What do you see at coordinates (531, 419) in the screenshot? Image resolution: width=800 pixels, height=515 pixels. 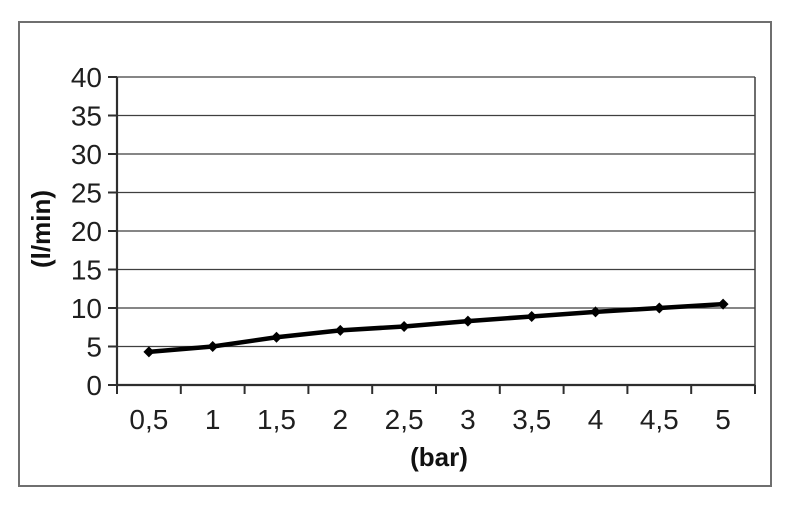 I see `x-tick-label: 3,5` at bounding box center [531, 419].